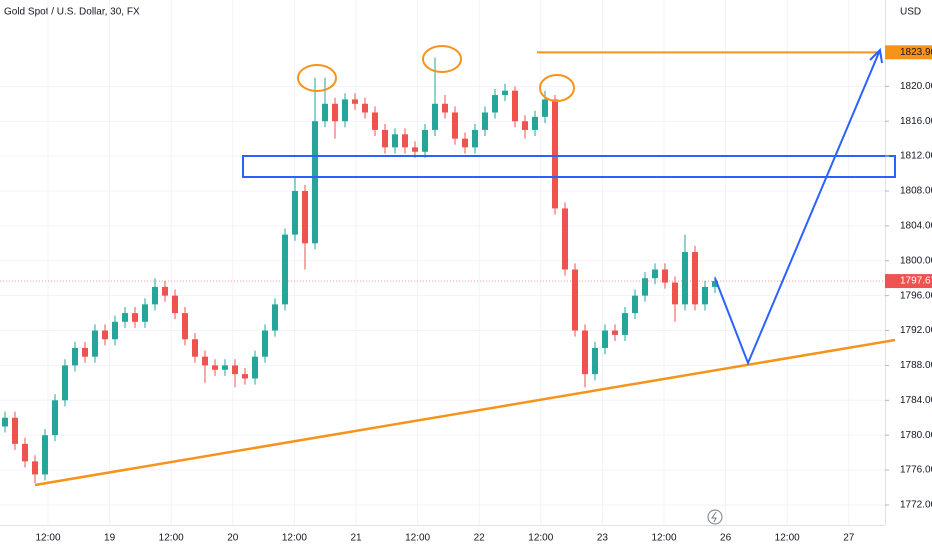 The image size is (932, 550). What do you see at coordinates (916, 295) in the screenshot?
I see `y-tick-label: 1796.00` at bounding box center [916, 295].